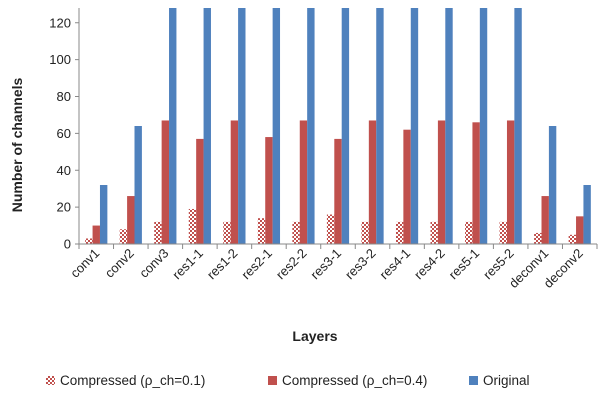 This screenshot has height=397, width=600. Describe the element at coordinates (354, 380) in the screenshot. I see `legend-label: Compressed (ρ_ch=0.4)` at that location.